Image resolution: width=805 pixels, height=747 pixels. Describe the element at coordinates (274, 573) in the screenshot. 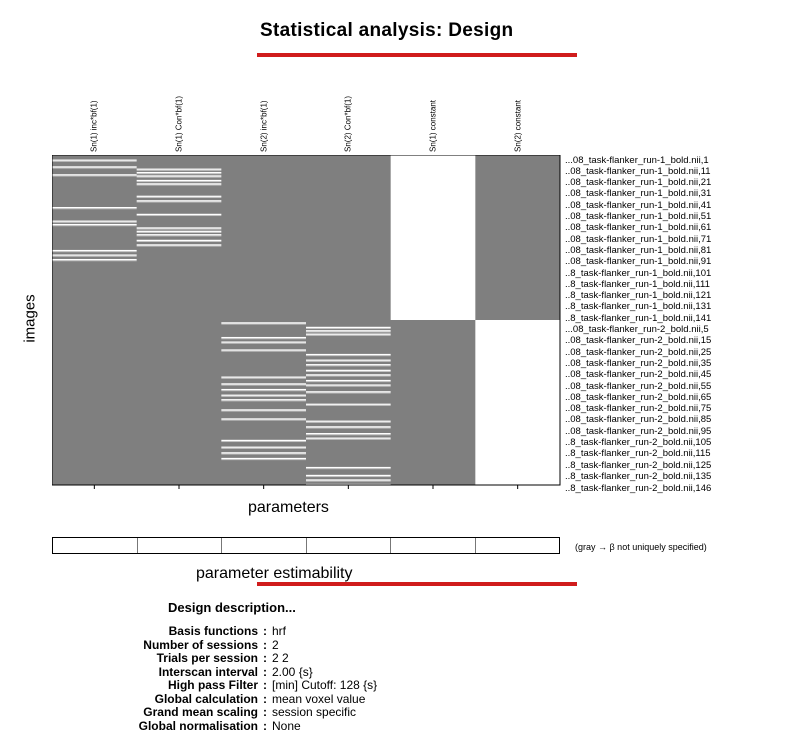

I see `estimability-label: parameter estimability` at that location.